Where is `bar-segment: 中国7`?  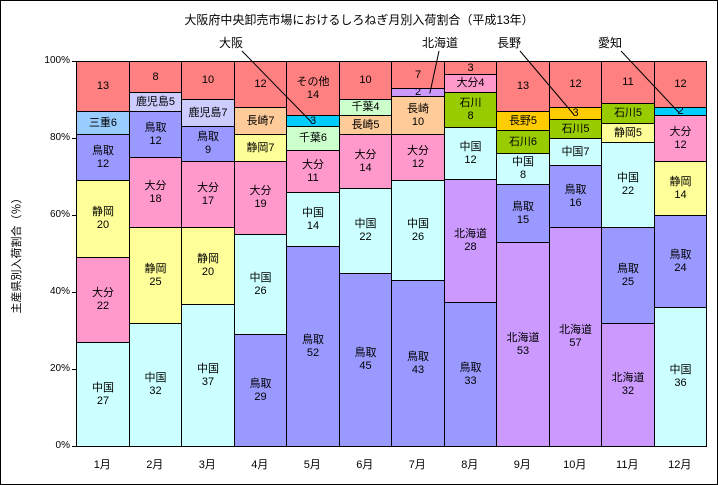
bar-segment: 中国7 is located at coordinates (575, 152).